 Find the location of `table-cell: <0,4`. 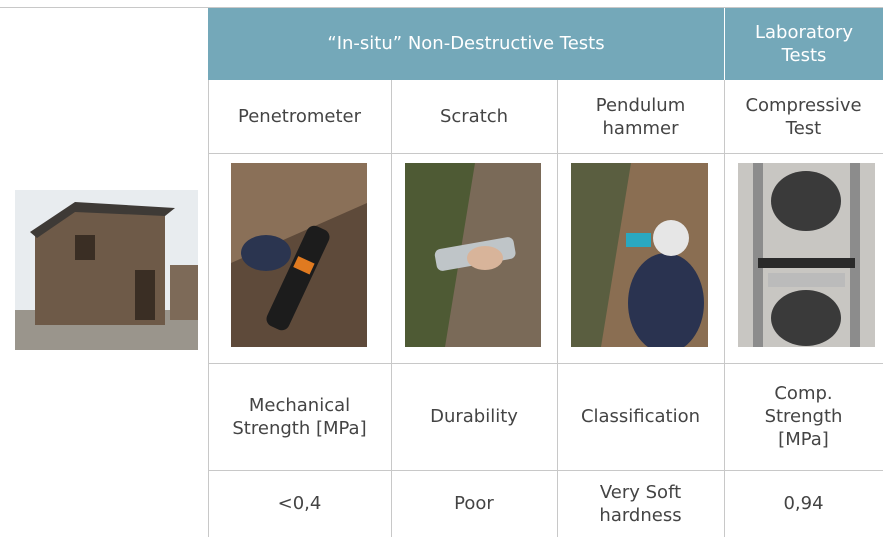

table-cell: <0,4 is located at coordinates (299, 503).